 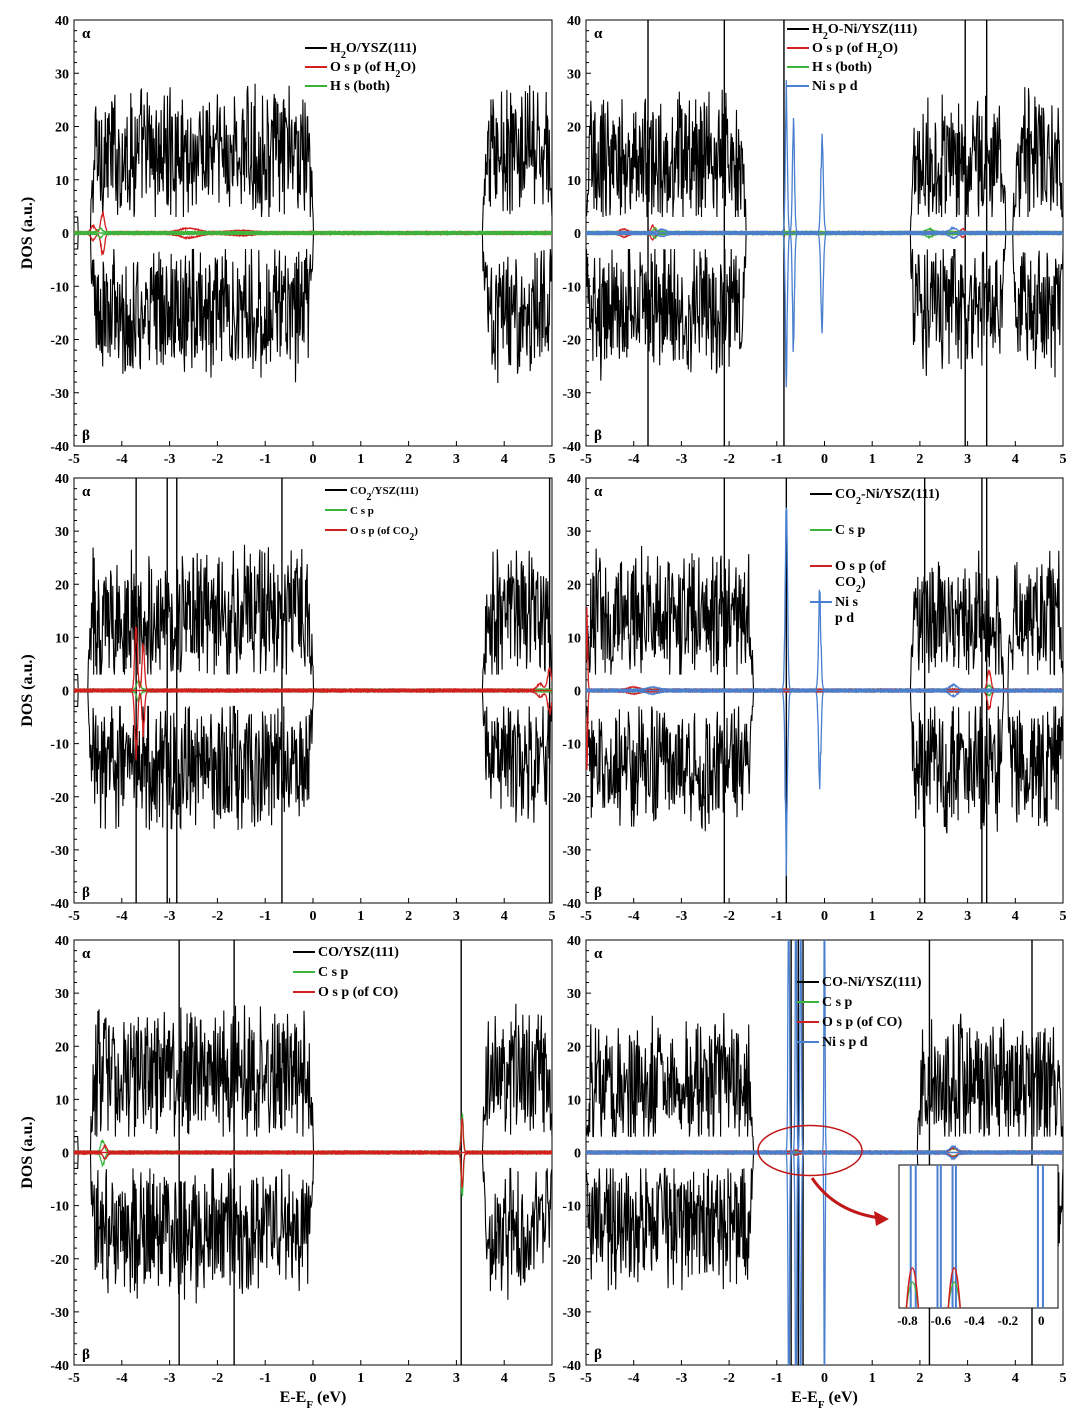 What do you see at coordinates (1007, 1320) in the screenshot?
I see `inset-x-tick-label: -0.2` at bounding box center [1007, 1320].